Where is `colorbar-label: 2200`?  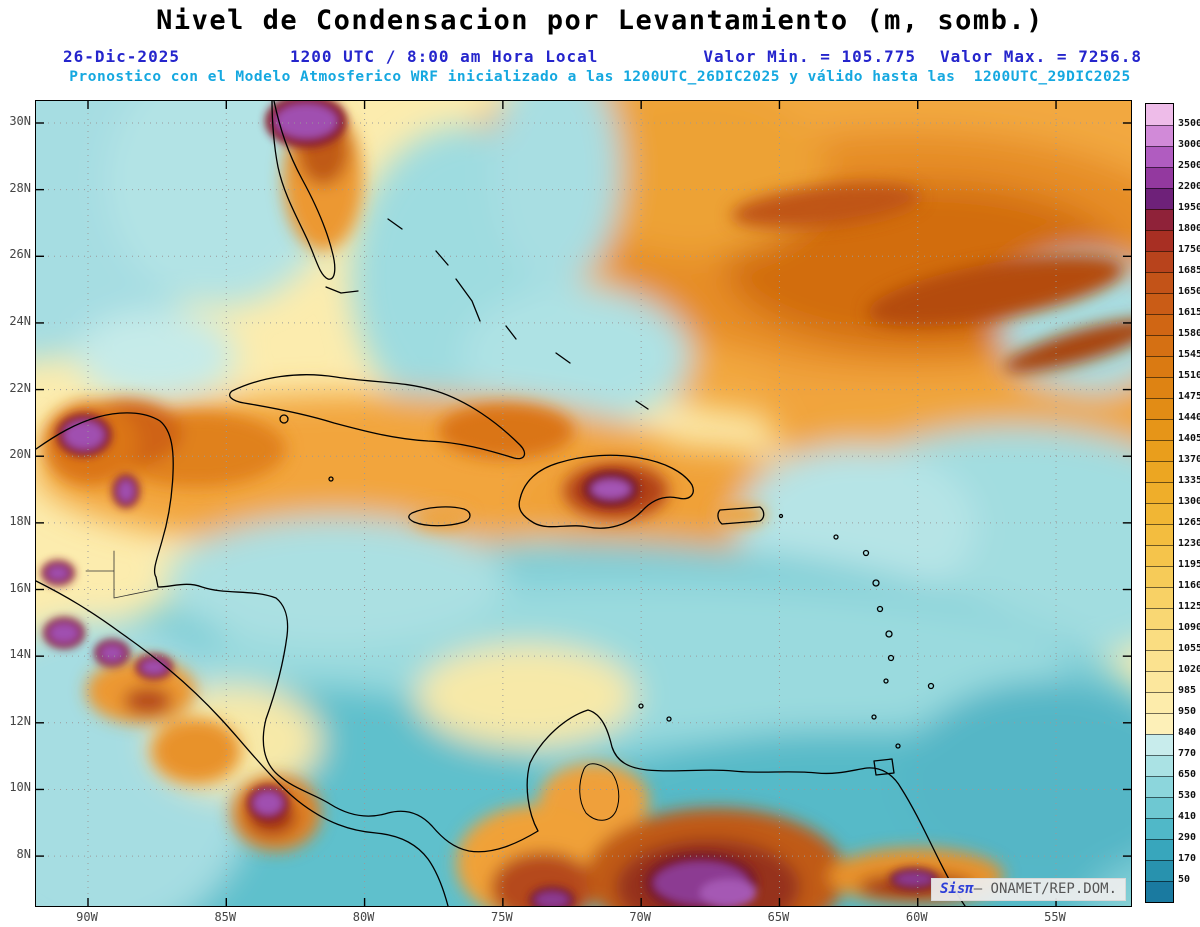
colorbar-label: 2200 is located at coordinates (1189, 186).